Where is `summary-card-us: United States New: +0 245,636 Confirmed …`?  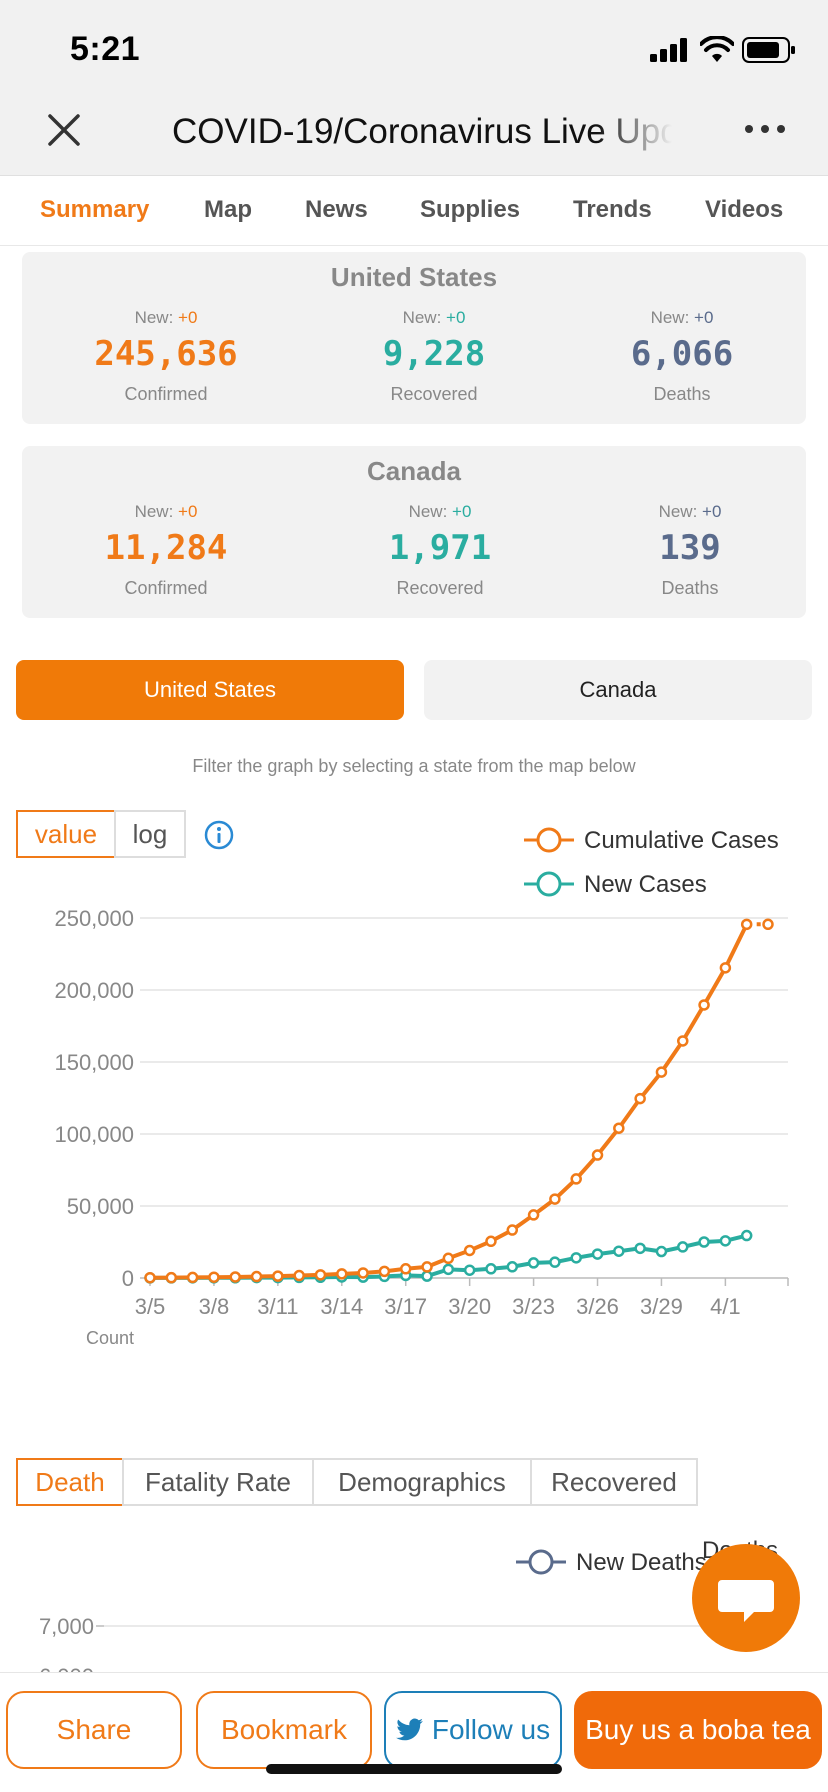
summary-card-us: United States New: +0 245,636 Confirmed … is located at coordinates (414, 338).